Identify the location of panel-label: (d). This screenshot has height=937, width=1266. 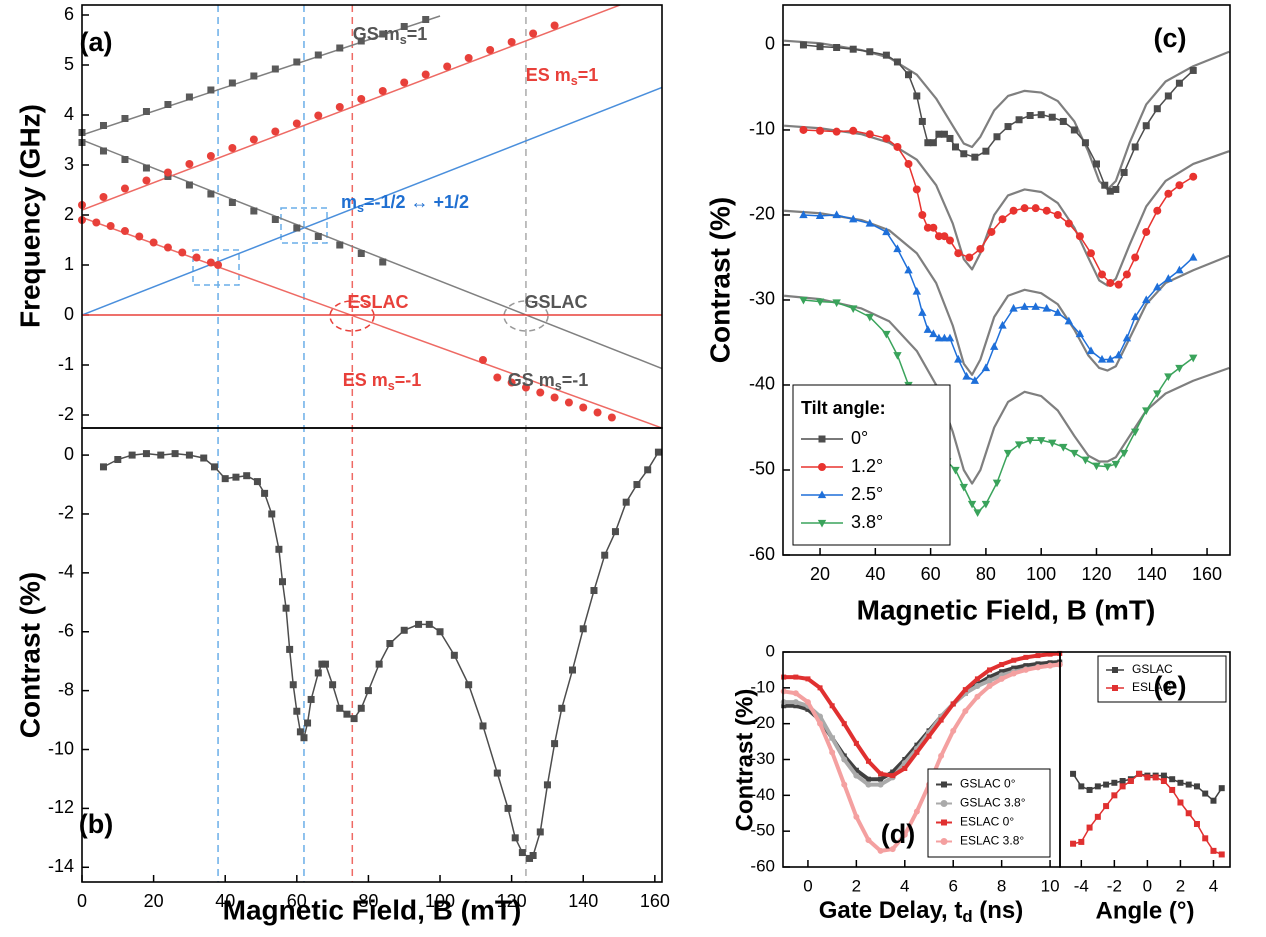
(898, 834).